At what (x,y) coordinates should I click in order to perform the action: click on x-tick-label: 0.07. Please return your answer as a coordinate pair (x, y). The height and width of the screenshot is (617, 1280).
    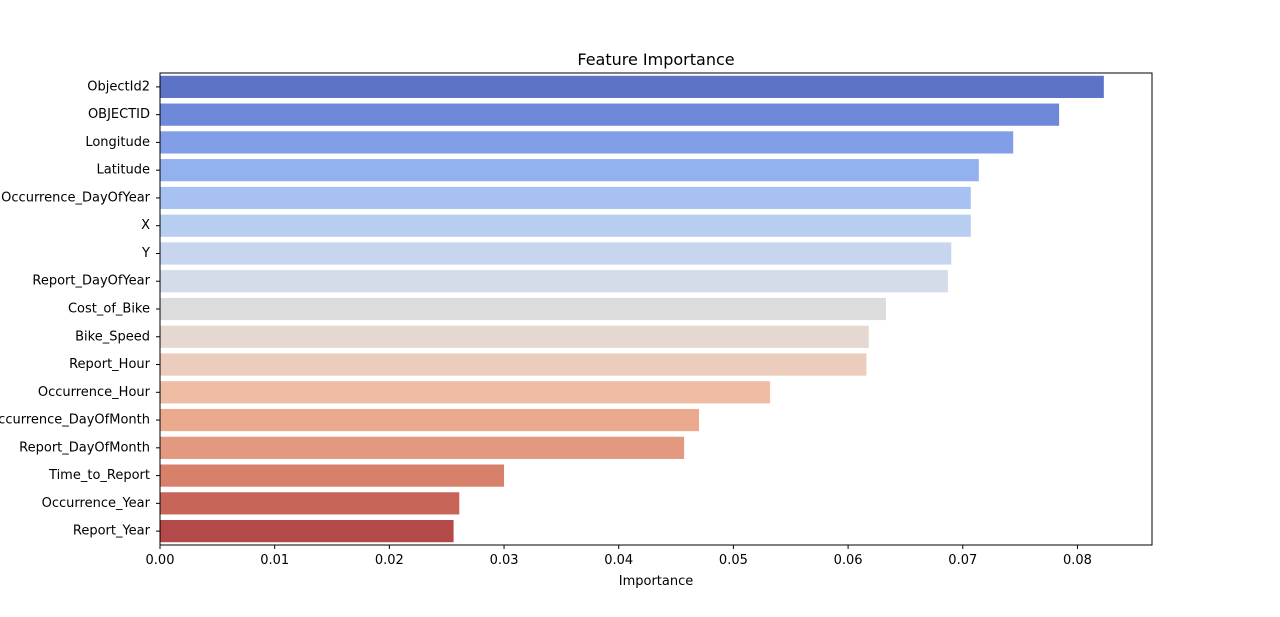
    Looking at the image, I should click on (962, 560).